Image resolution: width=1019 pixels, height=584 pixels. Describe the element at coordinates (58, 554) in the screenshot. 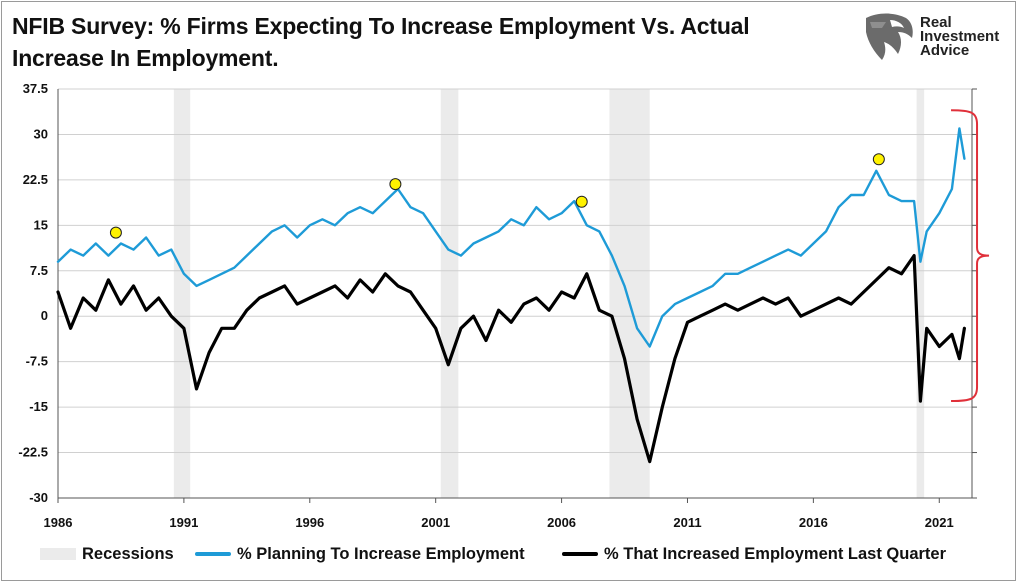

I see `legend-swatch-recessions` at that location.